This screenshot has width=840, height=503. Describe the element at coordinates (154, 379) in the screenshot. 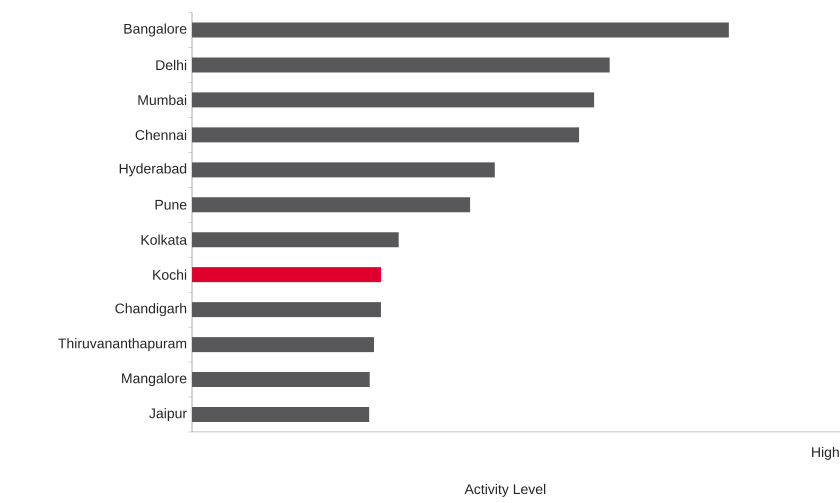

I see `y-tick-label: Mangalore` at that location.